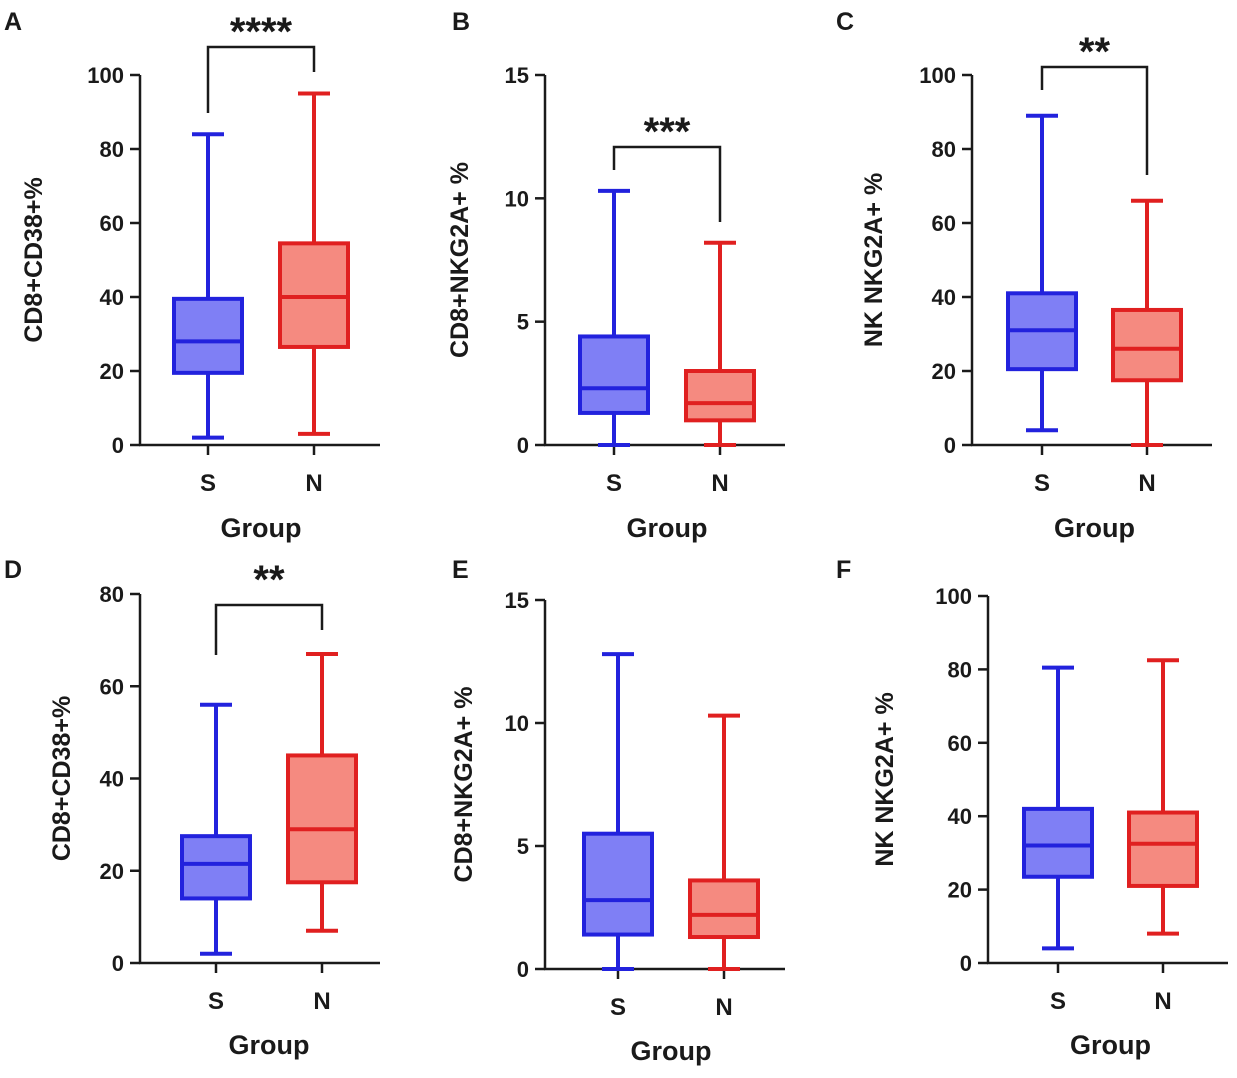 The height and width of the screenshot is (1078, 1237). What do you see at coordinates (461, 22) in the screenshot?
I see `panel-letter: B` at bounding box center [461, 22].